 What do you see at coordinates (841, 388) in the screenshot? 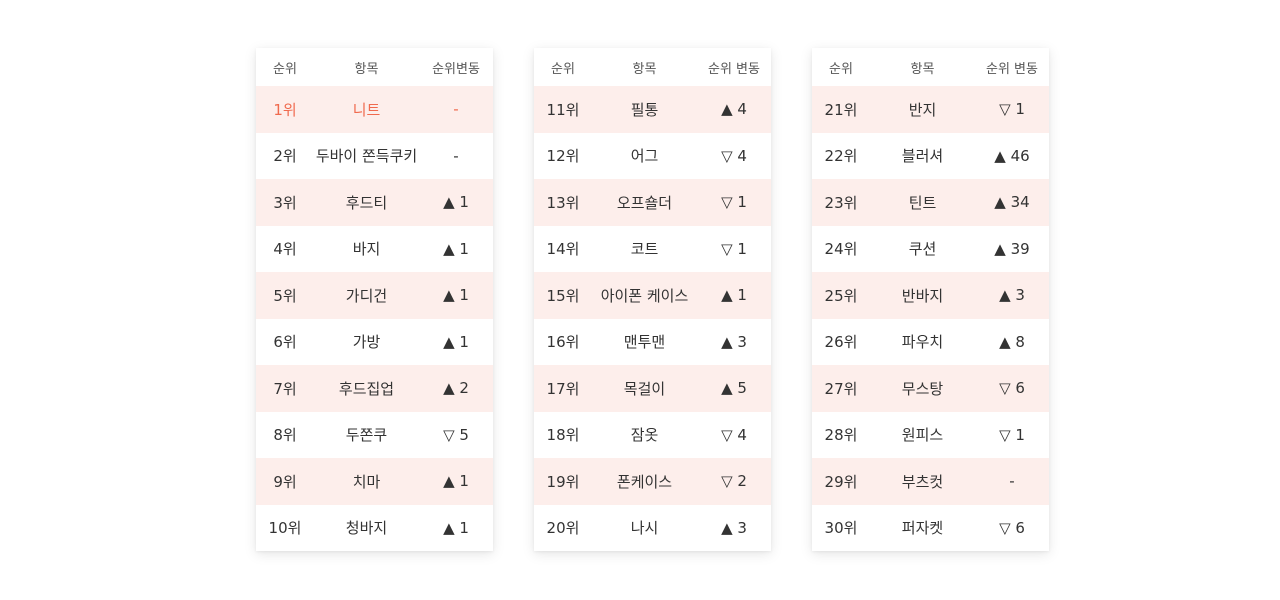
I see `rank-cell: 27위` at bounding box center [841, 388].